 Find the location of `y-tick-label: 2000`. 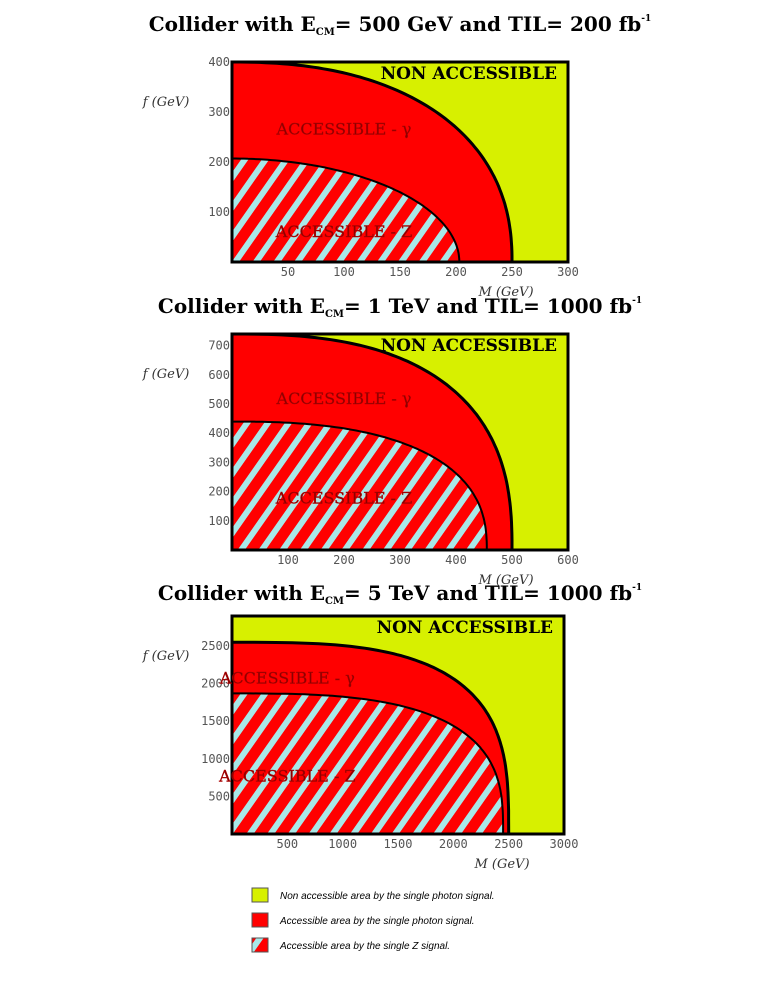

y-tick-label: 2000 is located at coordinates (215, 684).